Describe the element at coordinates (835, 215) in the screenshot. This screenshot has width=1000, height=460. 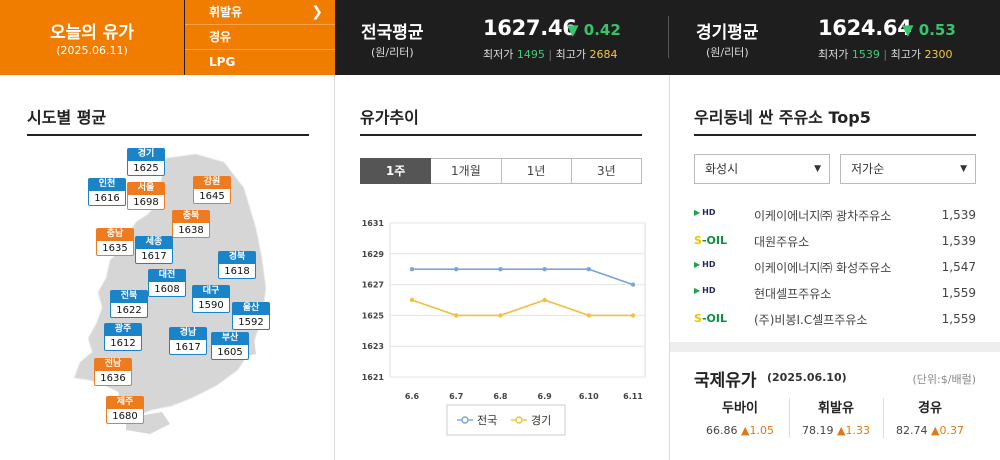
I see `station-row: ▶ HD 이케이에너지㈜ 광차주유소 1,539` at that location.